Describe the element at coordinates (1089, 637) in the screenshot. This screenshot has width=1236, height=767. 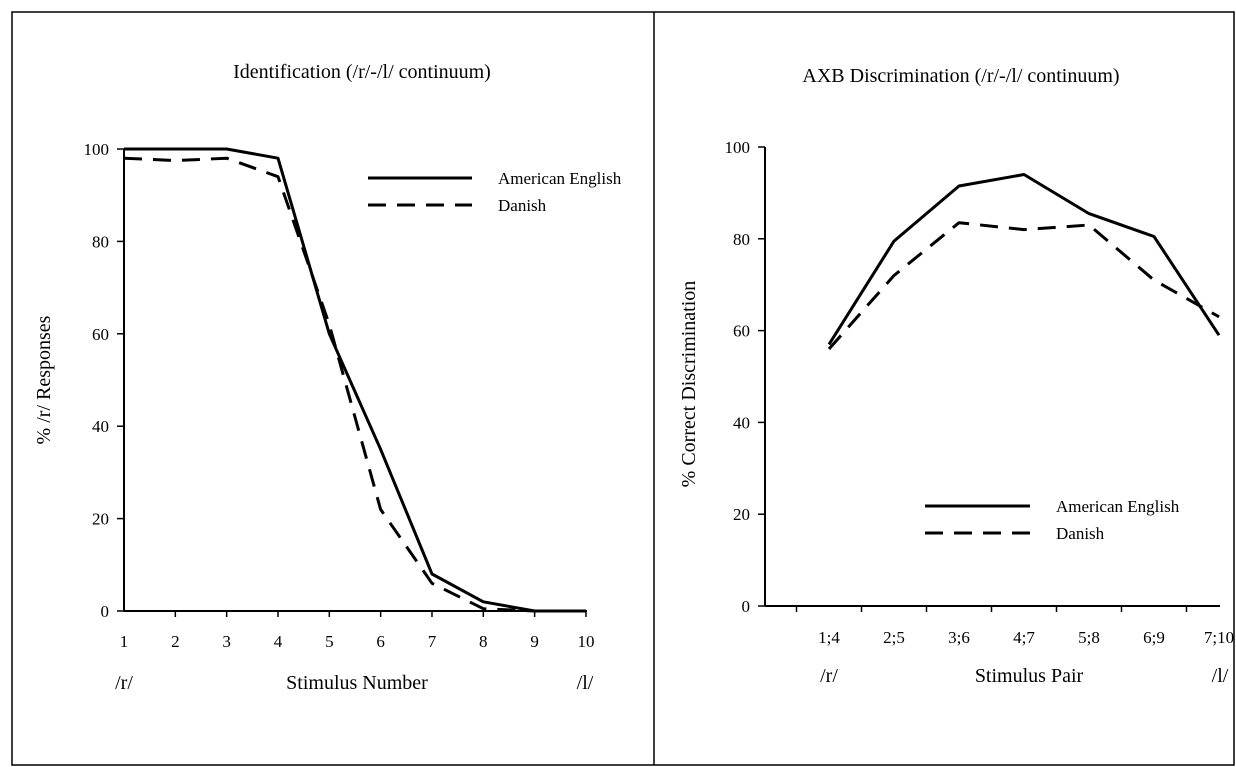
I see `x-tick-label: 5;8` at that location.